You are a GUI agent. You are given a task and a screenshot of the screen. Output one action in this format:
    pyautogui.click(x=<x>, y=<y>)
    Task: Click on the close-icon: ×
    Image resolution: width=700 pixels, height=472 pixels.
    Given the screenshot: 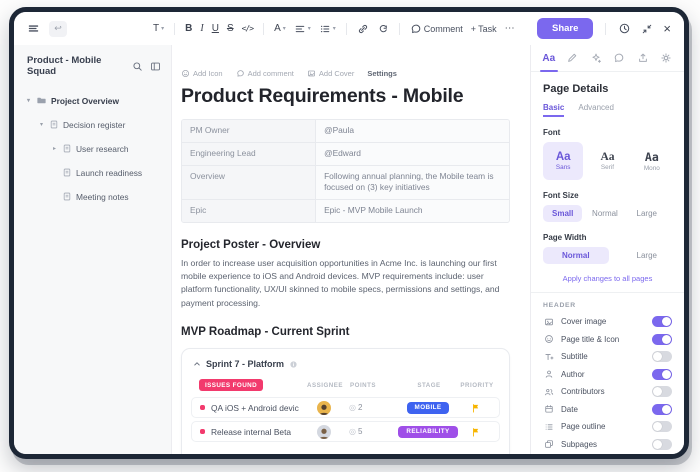 What is the action you would take?
    pyautogui.click(x=667, y=28)
    